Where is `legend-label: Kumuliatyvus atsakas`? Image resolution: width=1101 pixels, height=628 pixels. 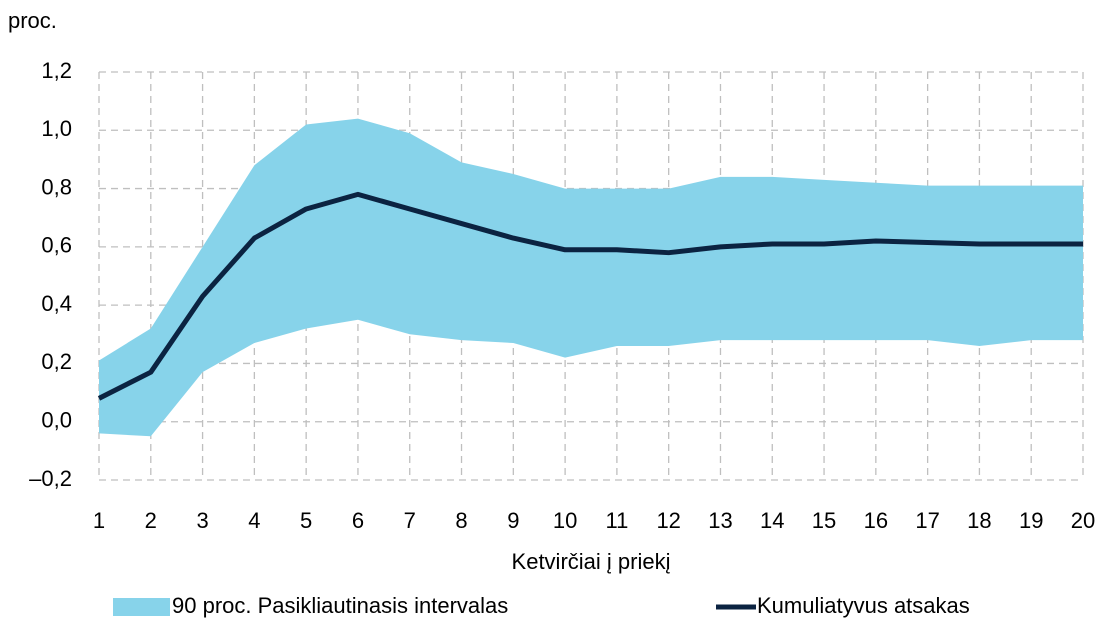 legend-label: Kumuliatyvus atsakas is located at coordinates (863, 605).